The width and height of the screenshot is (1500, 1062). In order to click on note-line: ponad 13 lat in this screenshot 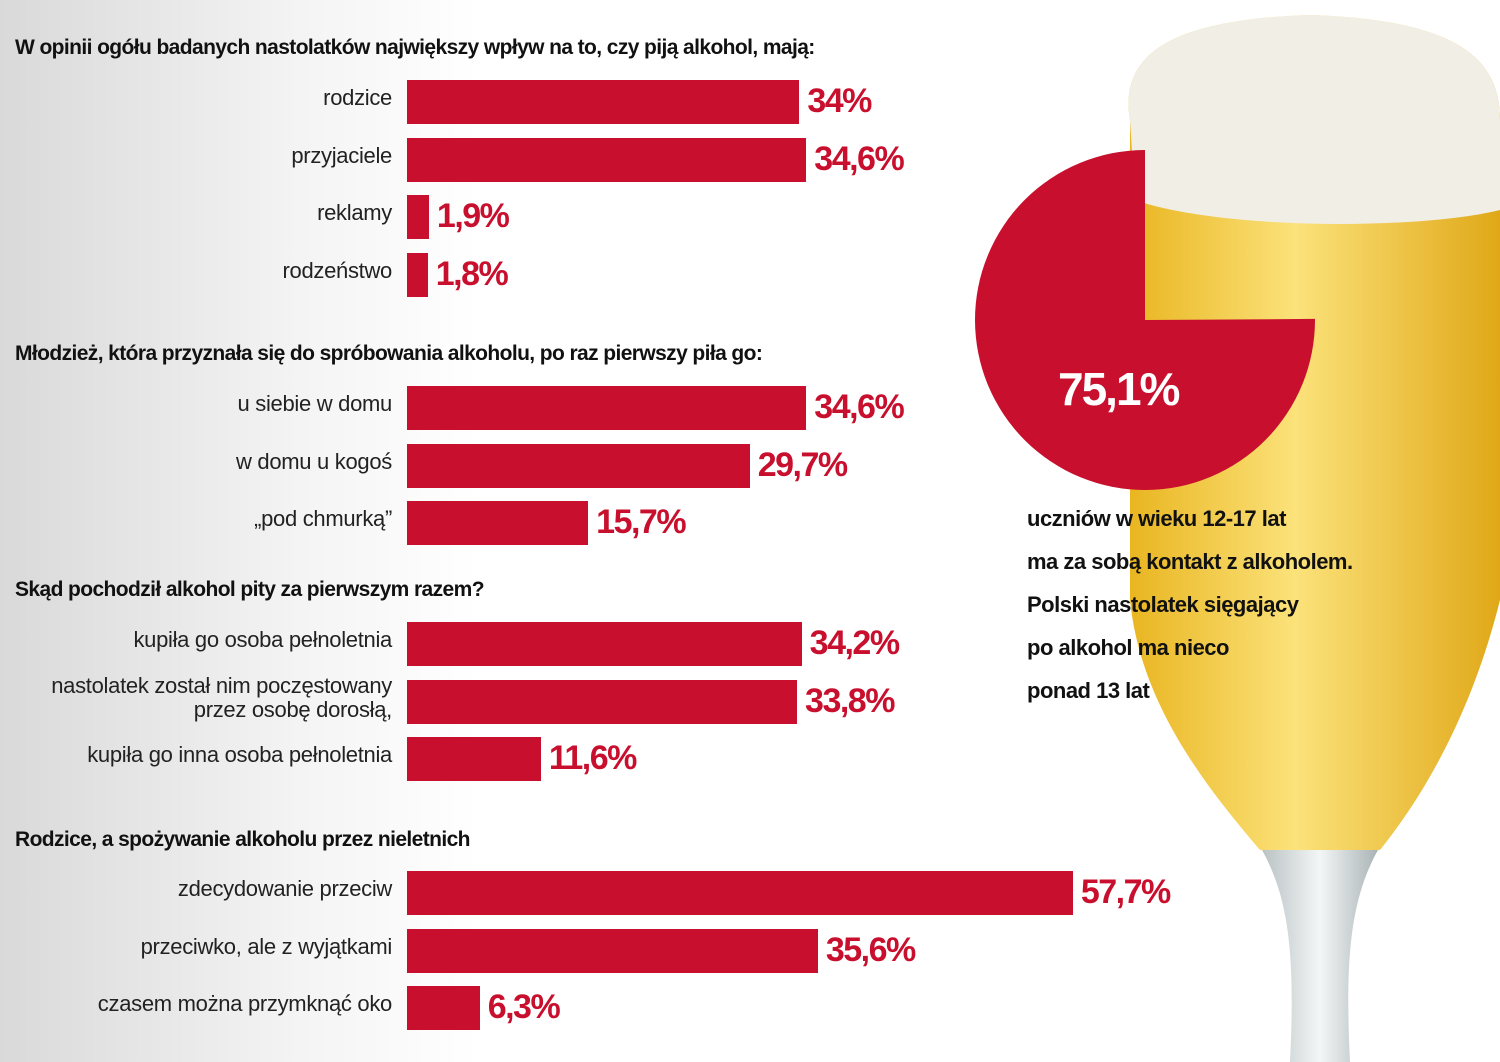, I will do `click(1088, 690)`.